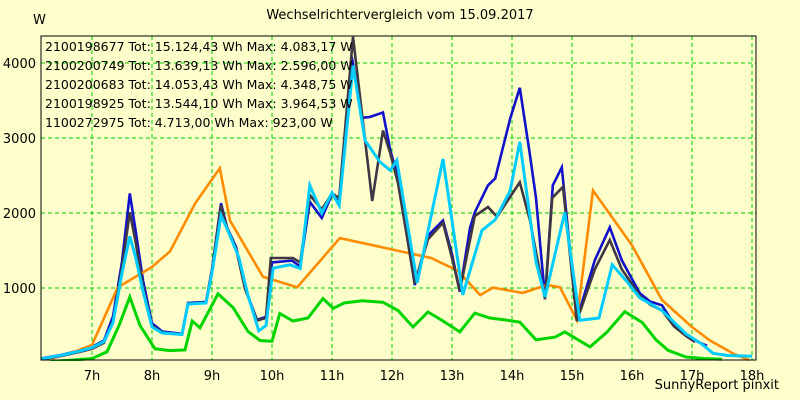  Describe the element at coordinates (92, 376) in the screenshot. I see `x-tick-label: 7h` at that location.